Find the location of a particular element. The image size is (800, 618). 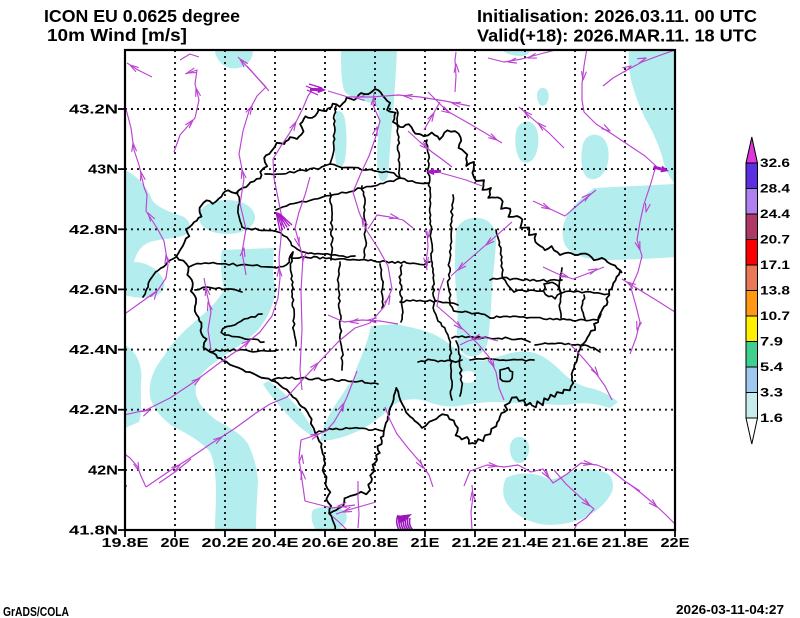

svg-text: 41.8N is located at coordinates (93, 530).